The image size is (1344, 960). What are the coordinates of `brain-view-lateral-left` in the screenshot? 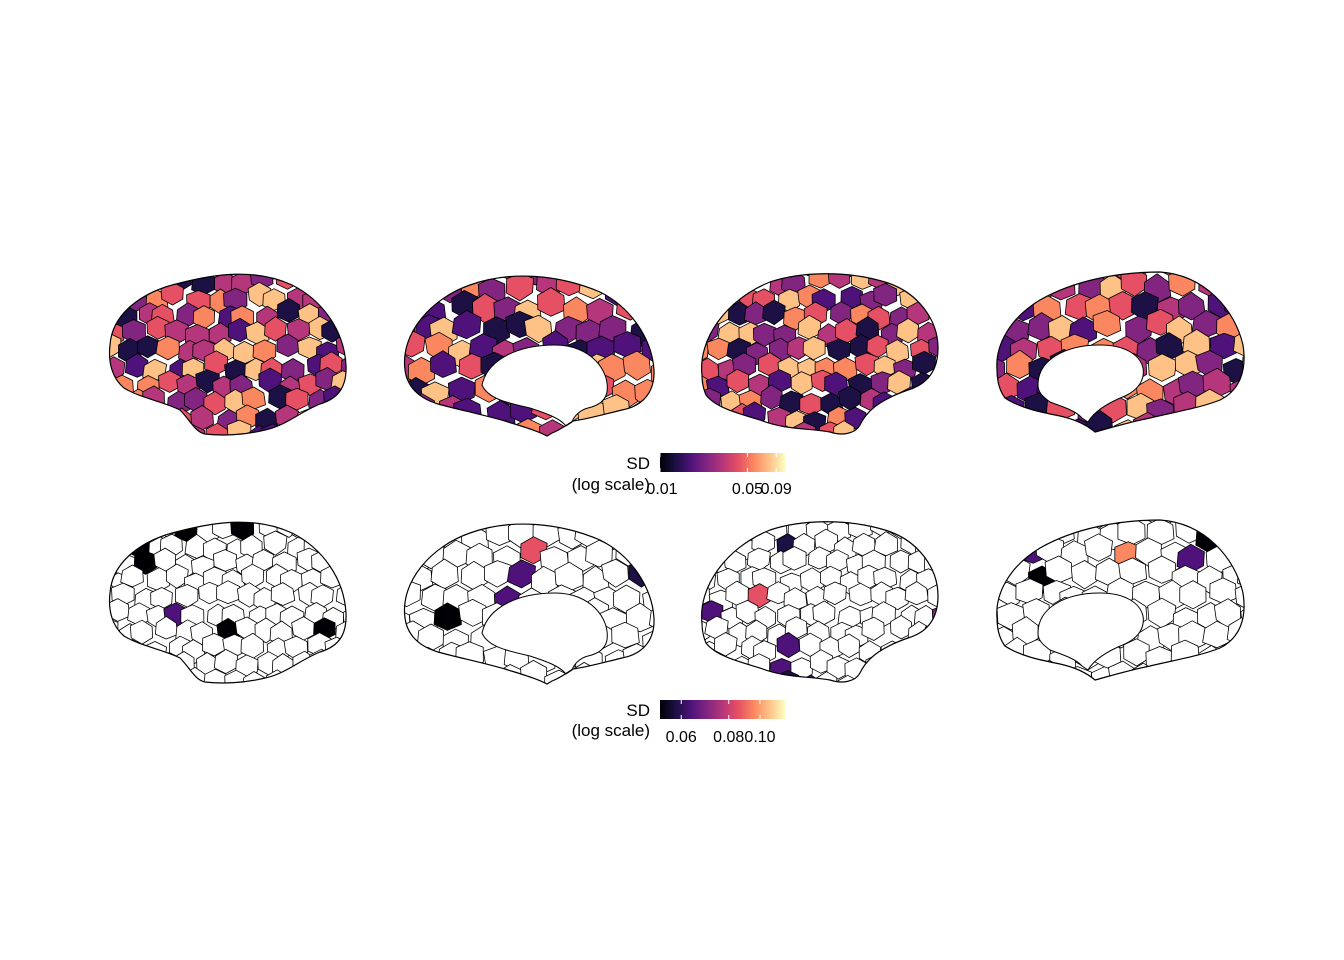 It's located at (224, 597).